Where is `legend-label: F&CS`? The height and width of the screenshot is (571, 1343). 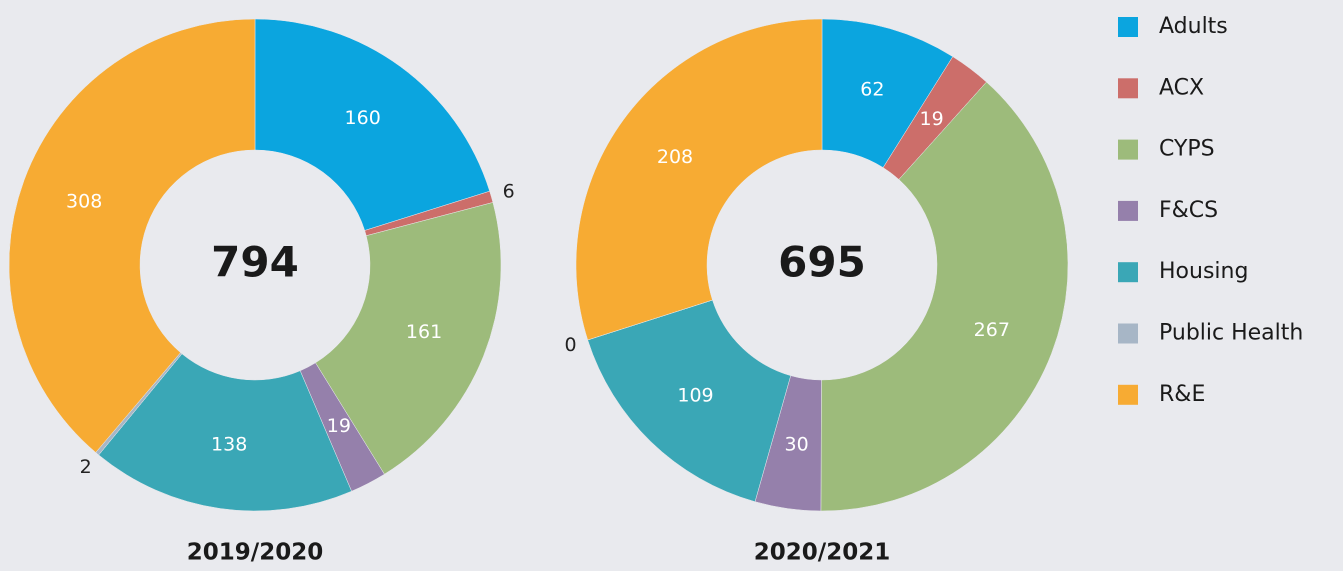 legend-label: F&CS is located at coordinates (1188, 210).